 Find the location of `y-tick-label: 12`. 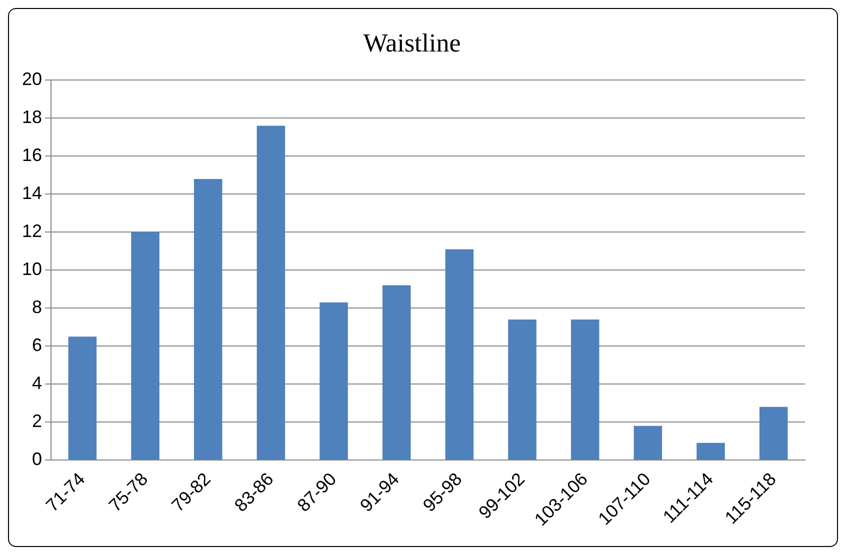

y-tick-label: 12 is located at coordinates (32, 231).